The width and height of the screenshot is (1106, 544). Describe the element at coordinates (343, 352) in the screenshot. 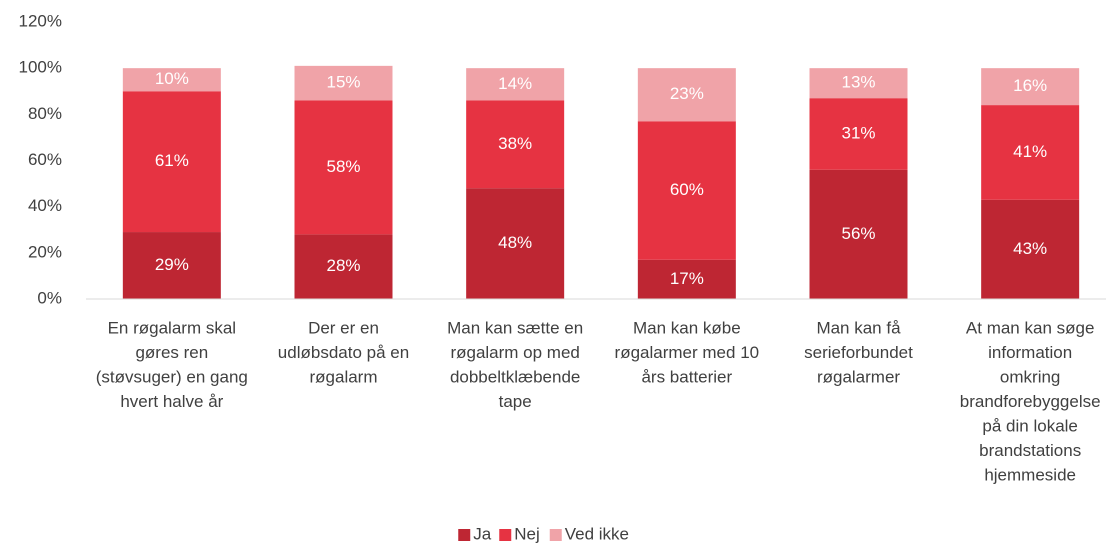

I see `x-tick-label: udløbsdato på en` at that location.